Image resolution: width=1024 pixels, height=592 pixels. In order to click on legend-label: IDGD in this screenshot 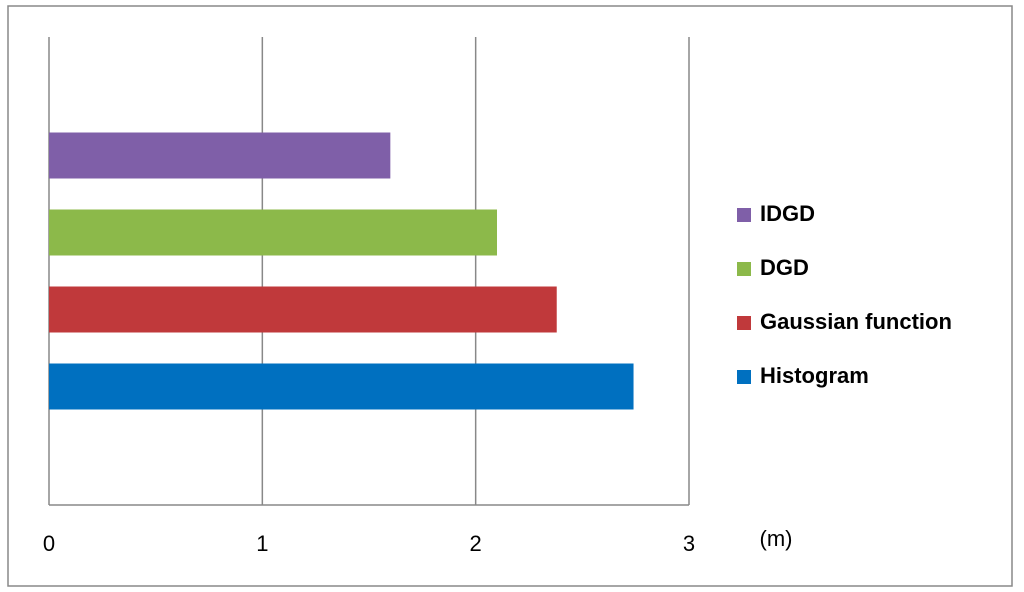, I will do `click(787, 213)`.